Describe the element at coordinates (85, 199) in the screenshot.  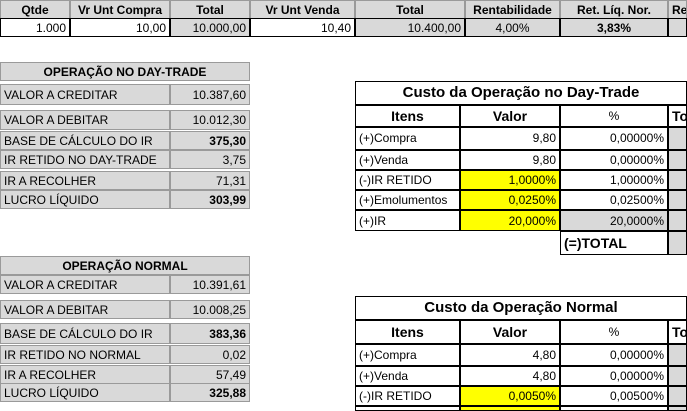
I see `daytrade-label-lucro: LUCRO LÍQUIDO` at that location.